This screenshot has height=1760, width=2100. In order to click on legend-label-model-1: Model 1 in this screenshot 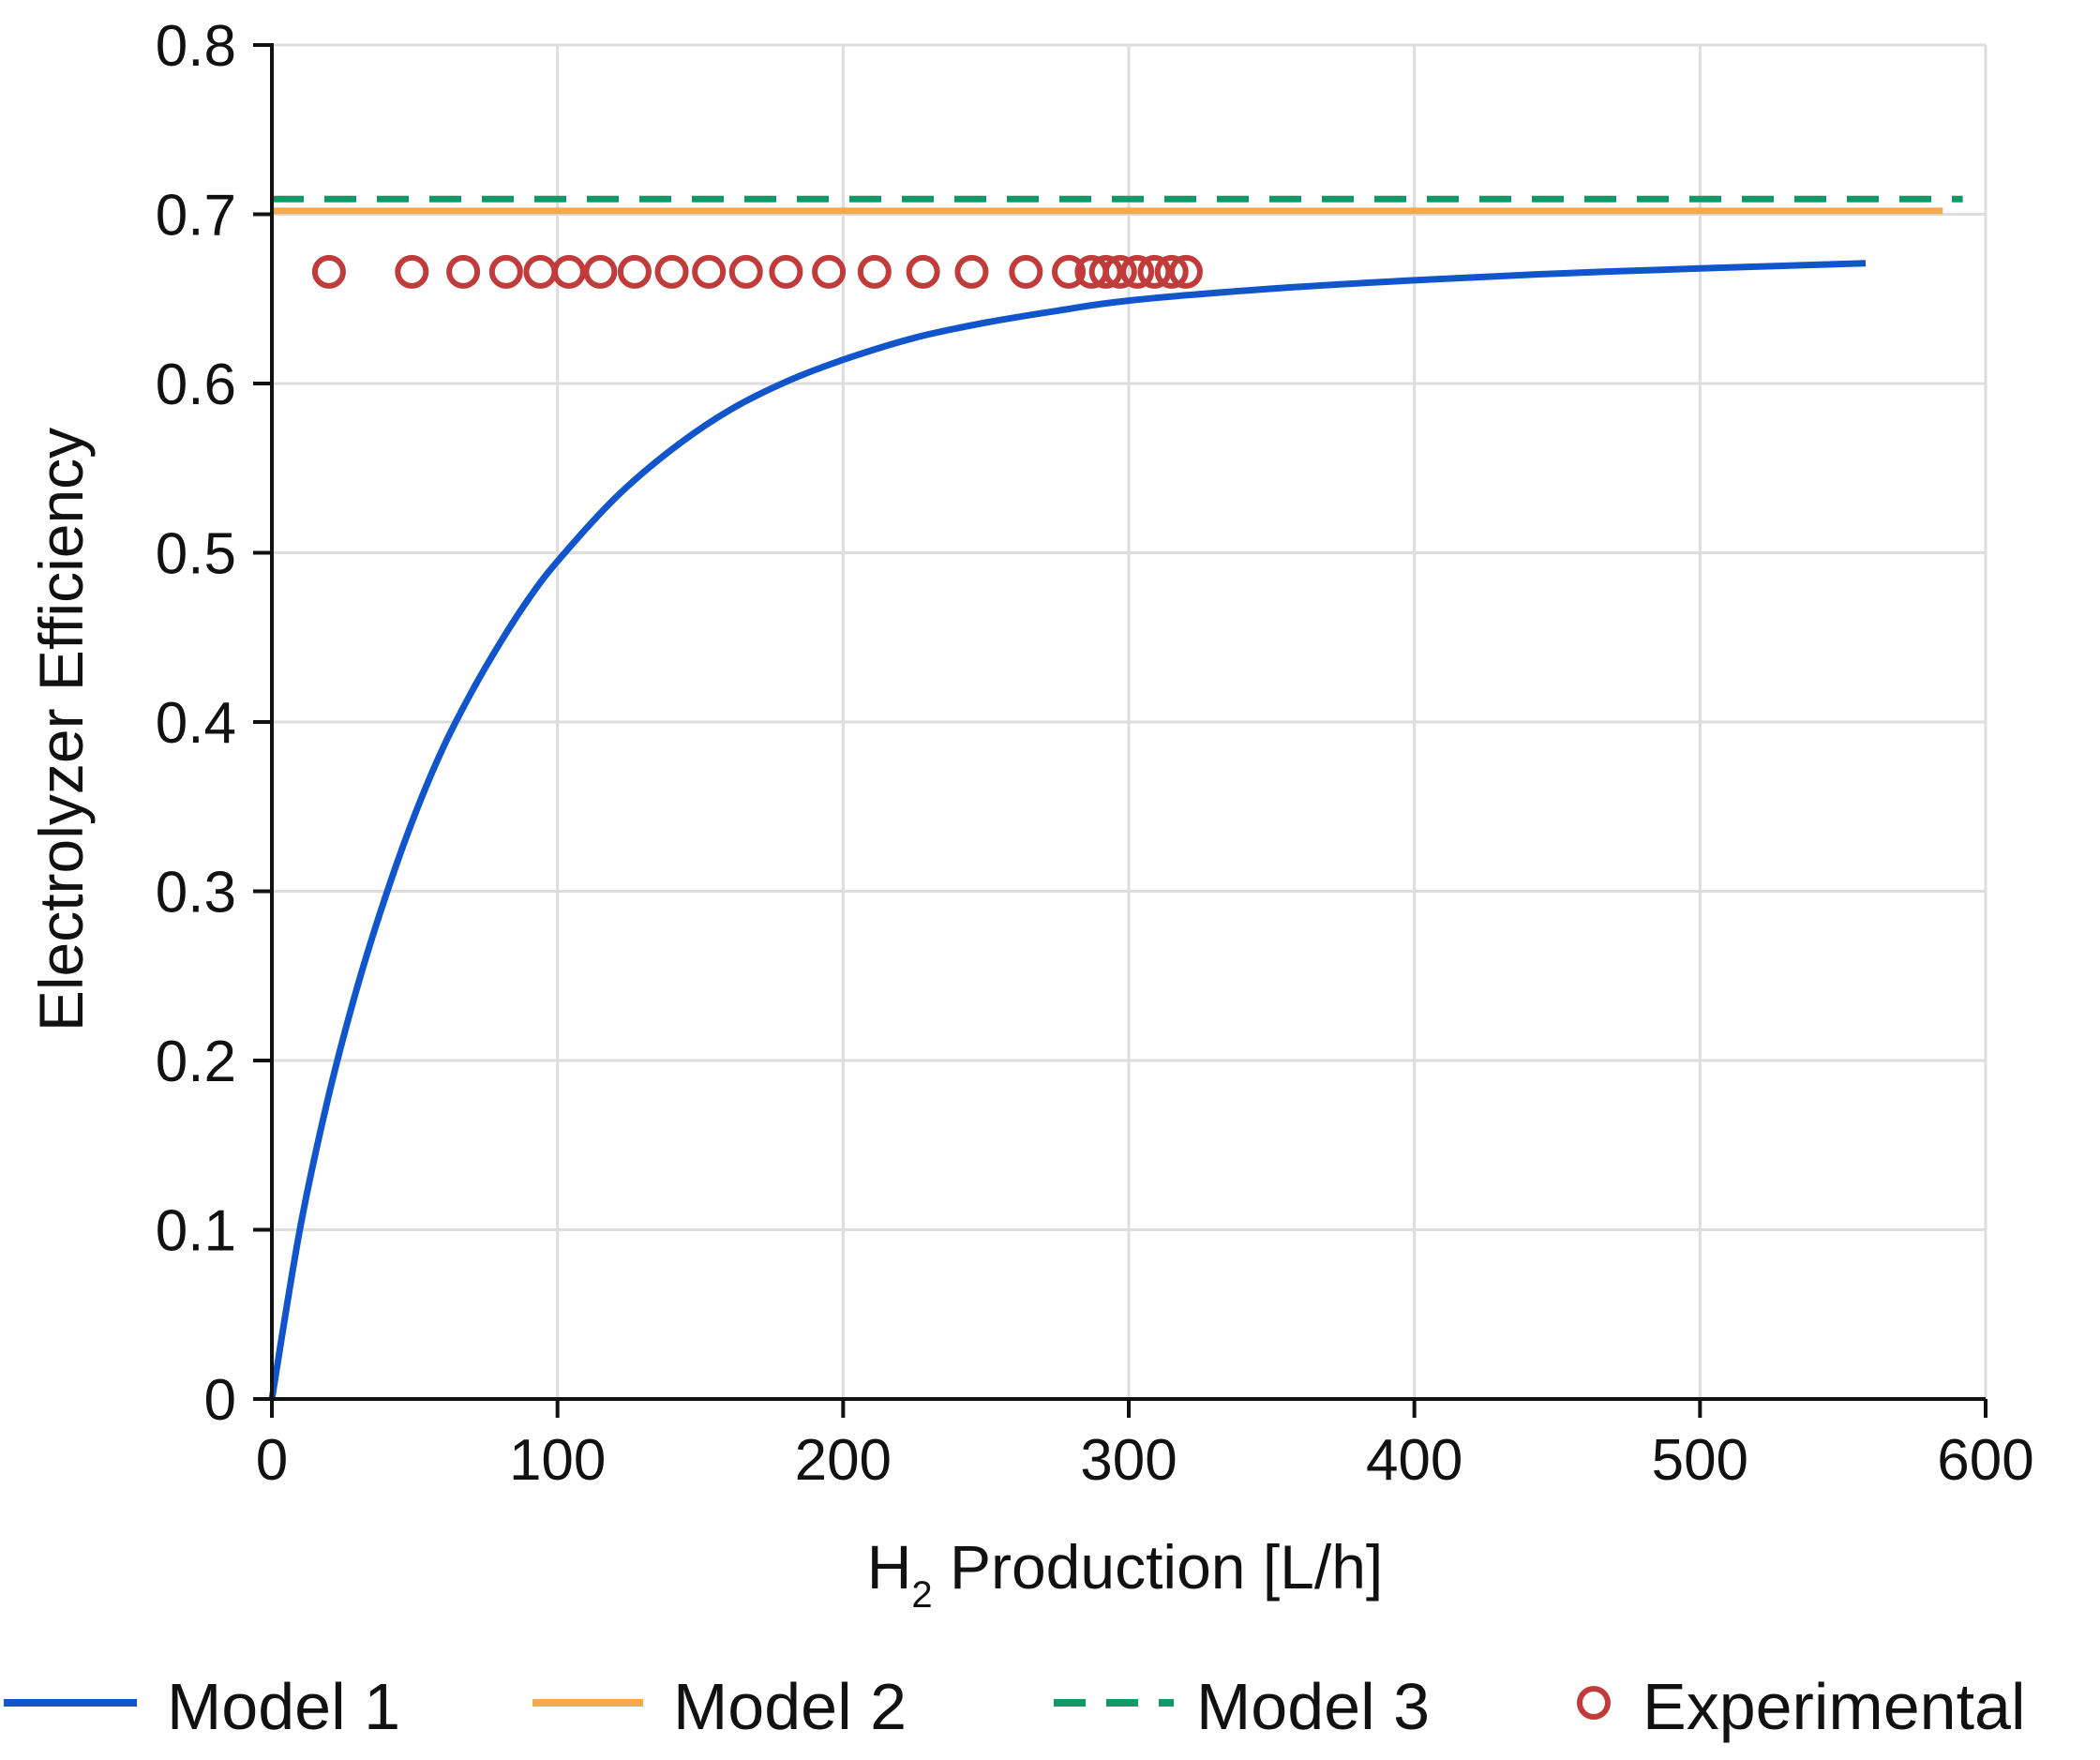, I will do `click(283, 1706)`.